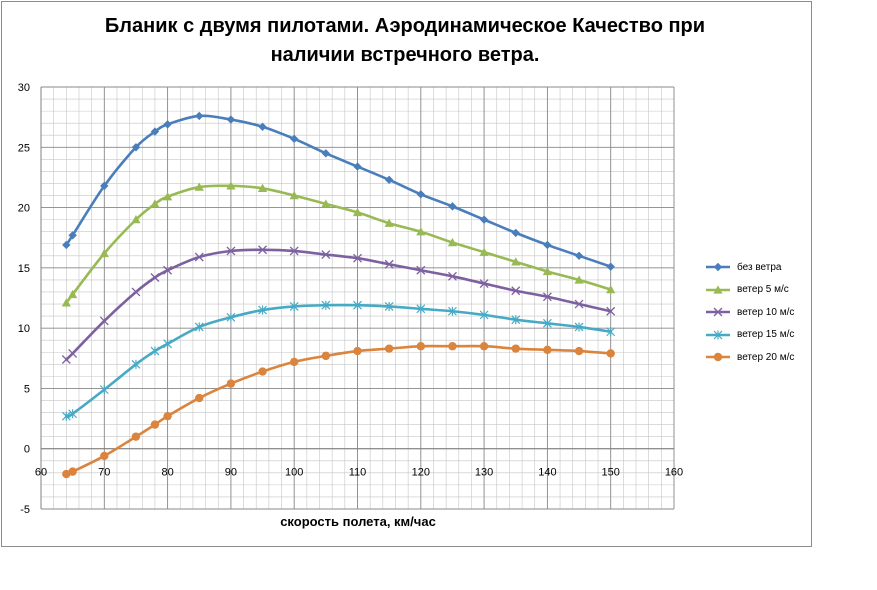 The image size is (877, 590). Describe the element at coordinates (766, 335) in the screenshot. I see `legend-label: ветер 15 м/с` at that location.